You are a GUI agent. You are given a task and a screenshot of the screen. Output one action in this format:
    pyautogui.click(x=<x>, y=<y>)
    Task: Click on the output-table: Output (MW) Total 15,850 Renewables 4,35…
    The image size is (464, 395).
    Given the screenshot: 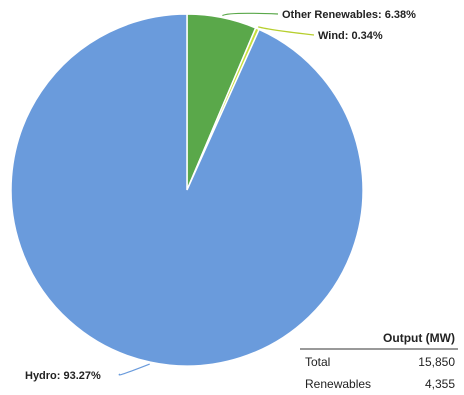 What is the action you would take?
    pyautogui.click(x=379, y=361)
    